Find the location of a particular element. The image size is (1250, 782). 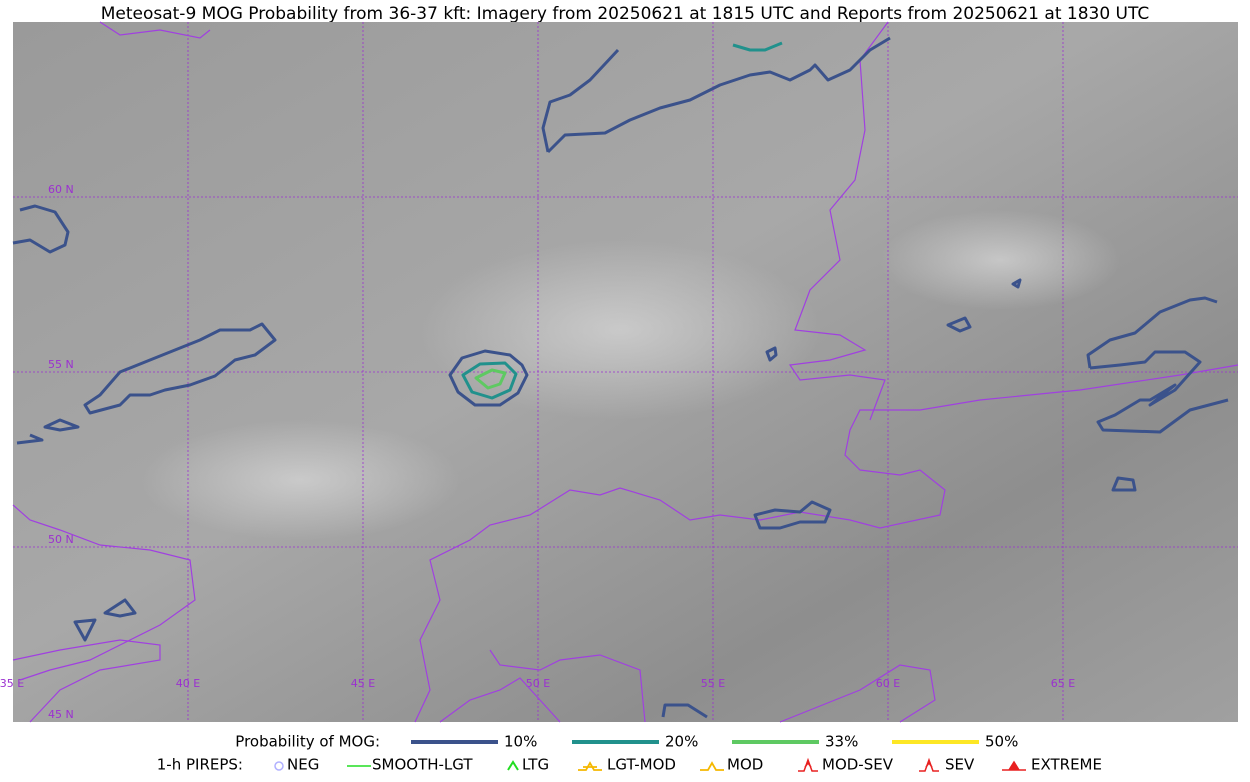

legend-label: MOD is located at coordinates (745, 765).